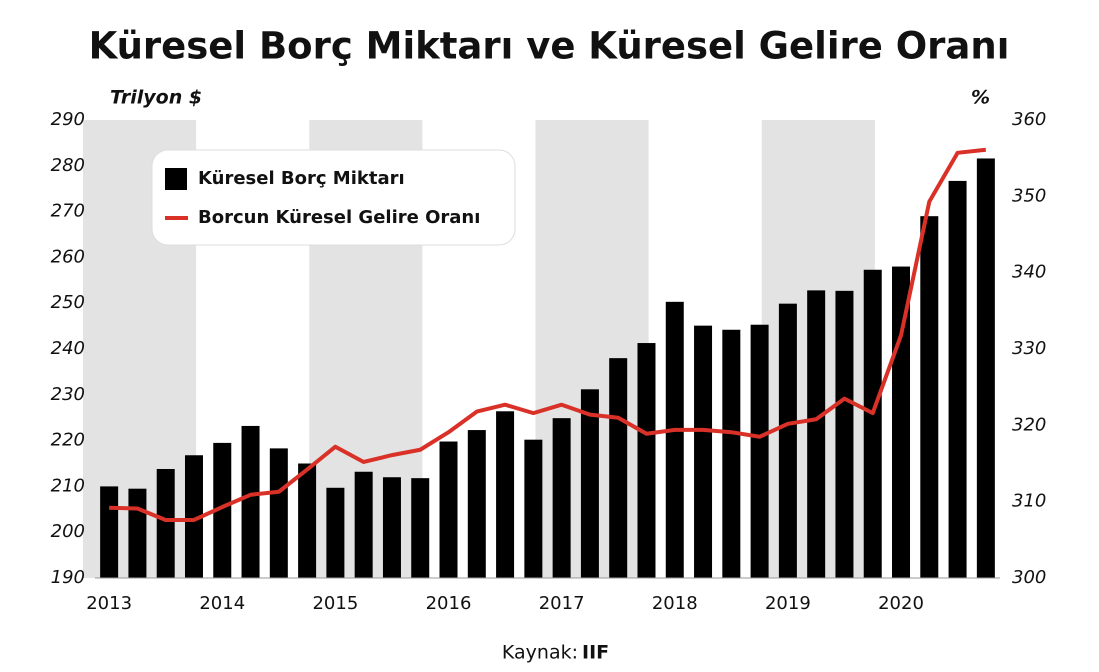  What do you see at coordinates (176, 179) in the screenshot?
I see `legend-swatch` at bounding box center [176, 179].